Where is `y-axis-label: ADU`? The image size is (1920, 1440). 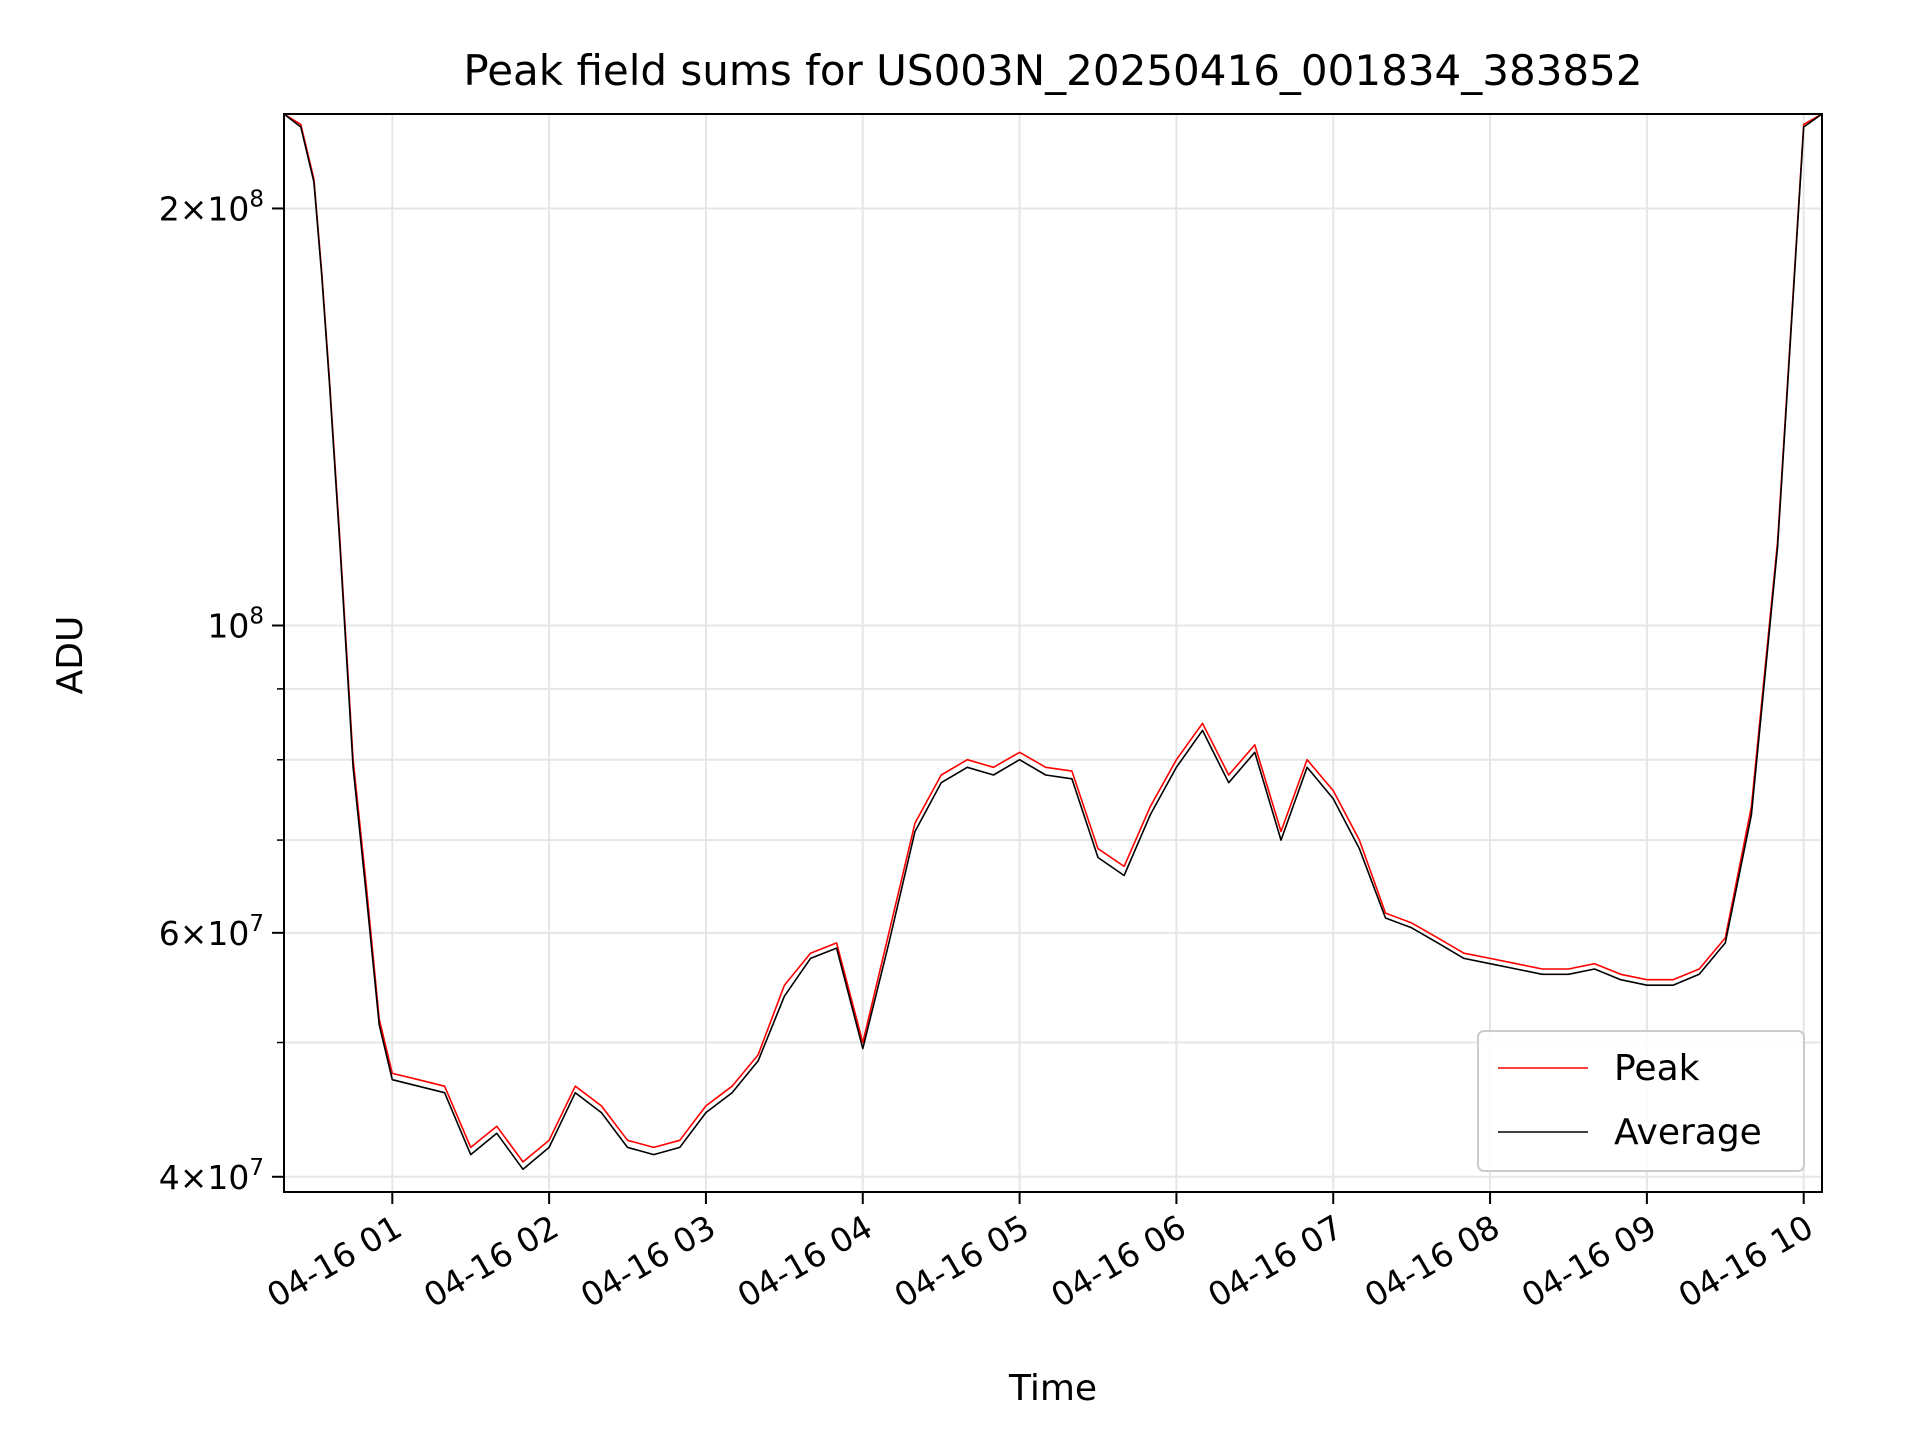
y-axis-label: ADU is located at coordinates (70, 655).